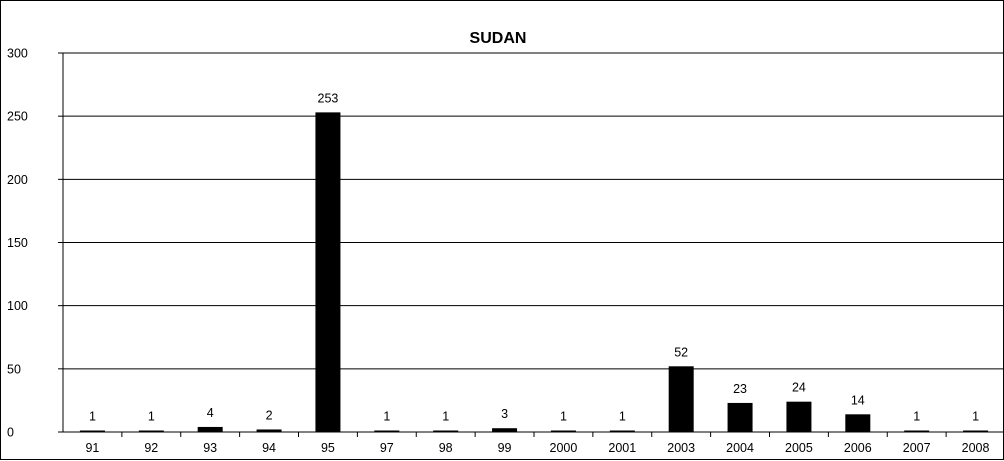 Image resolution: width=1004 pixels, height=461 pixels. What do you see at coordinates (799, 416) in the screenshot?
I see `bar-2005` at bounding box center [799, 416].